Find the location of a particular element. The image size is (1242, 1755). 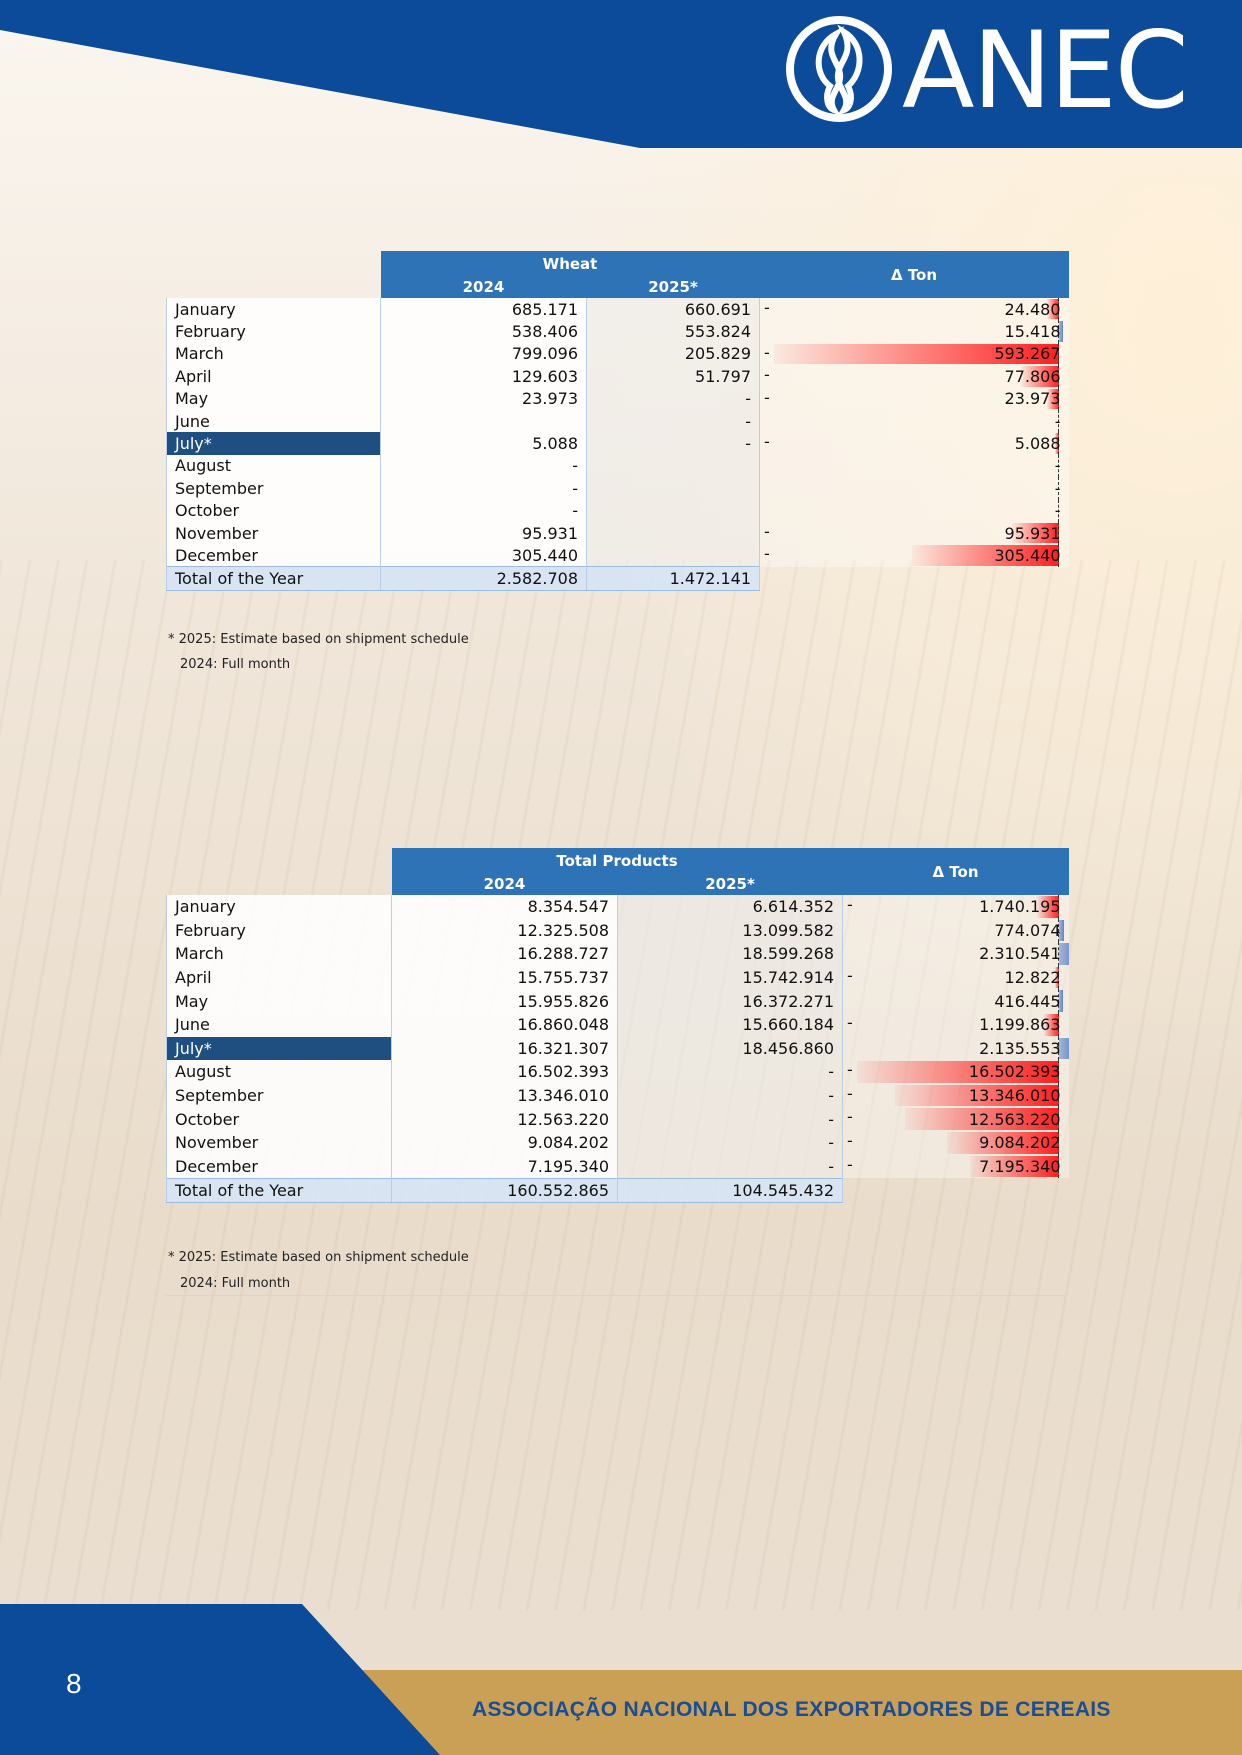

table-row: September - - is located at coordinates (617, 488).